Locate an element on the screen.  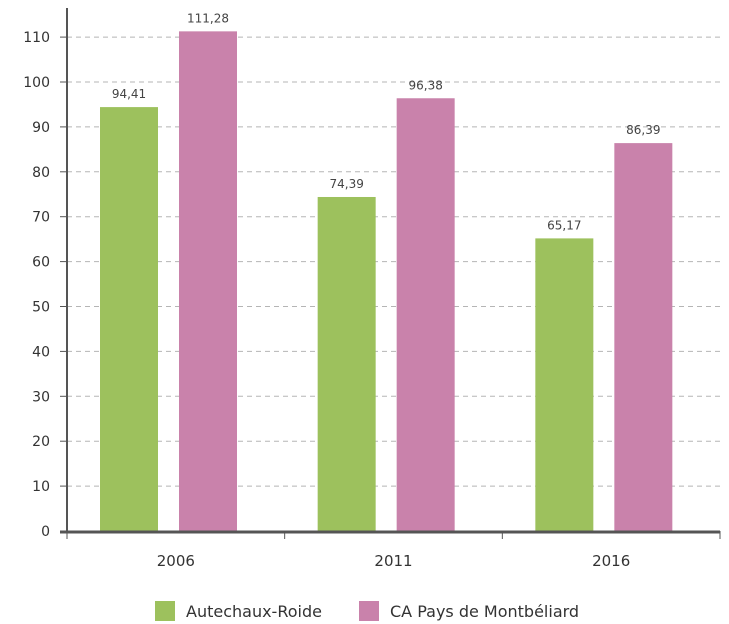
x-tick-label: 2011 is located at coordinates (393, 561).